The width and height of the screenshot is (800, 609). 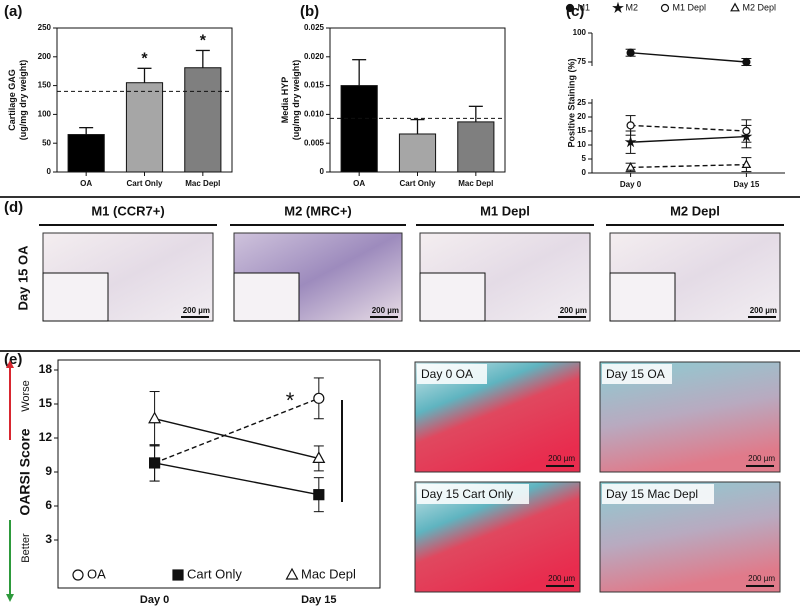 What do you see at coordinates (46, 142) in the screenshot?
I see `y-tick-label: 50` at bounding box center [46, 142].